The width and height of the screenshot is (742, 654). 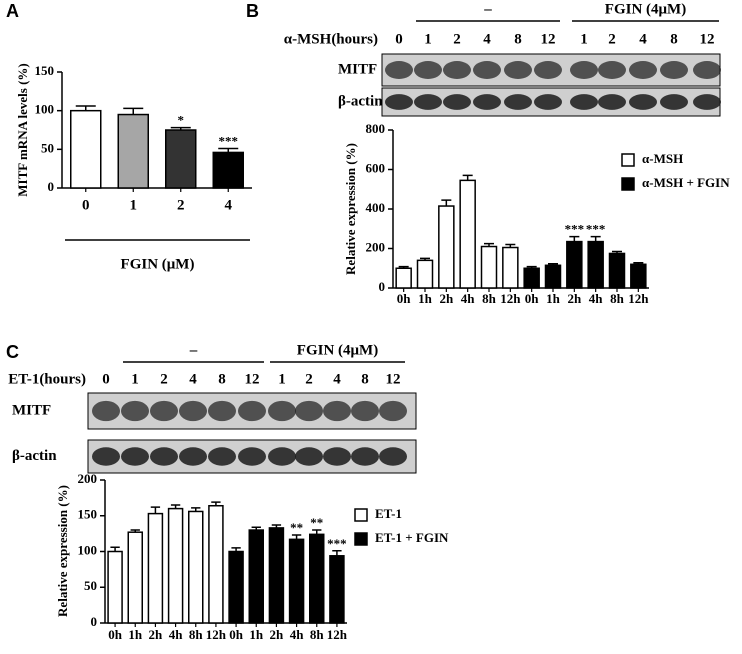 What do you see at coordinates (31, 410) in the screenshot?
I see `blot-row-label: MITF` at bounding box center [31, 410].